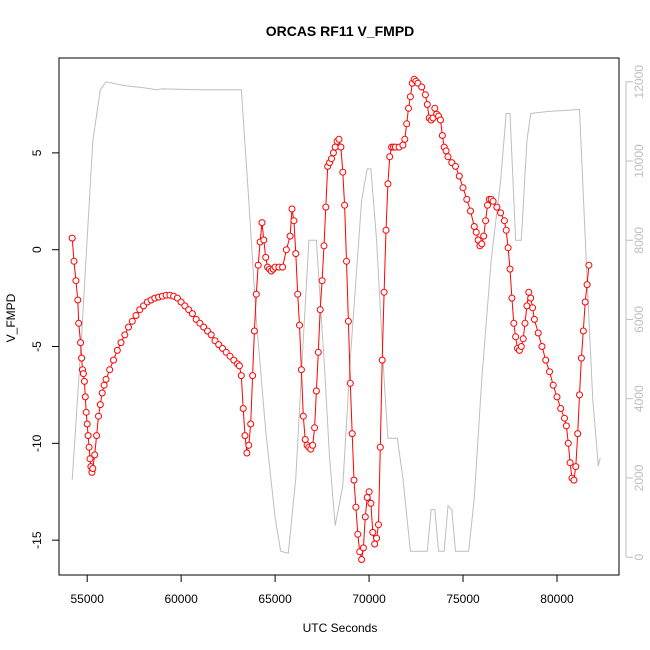 The width and height of the screenshot is (650, 650). Describe the element at coordinates (11, 317) in the screenshot. I see `y-axis-label: V_FMPD` at that location.